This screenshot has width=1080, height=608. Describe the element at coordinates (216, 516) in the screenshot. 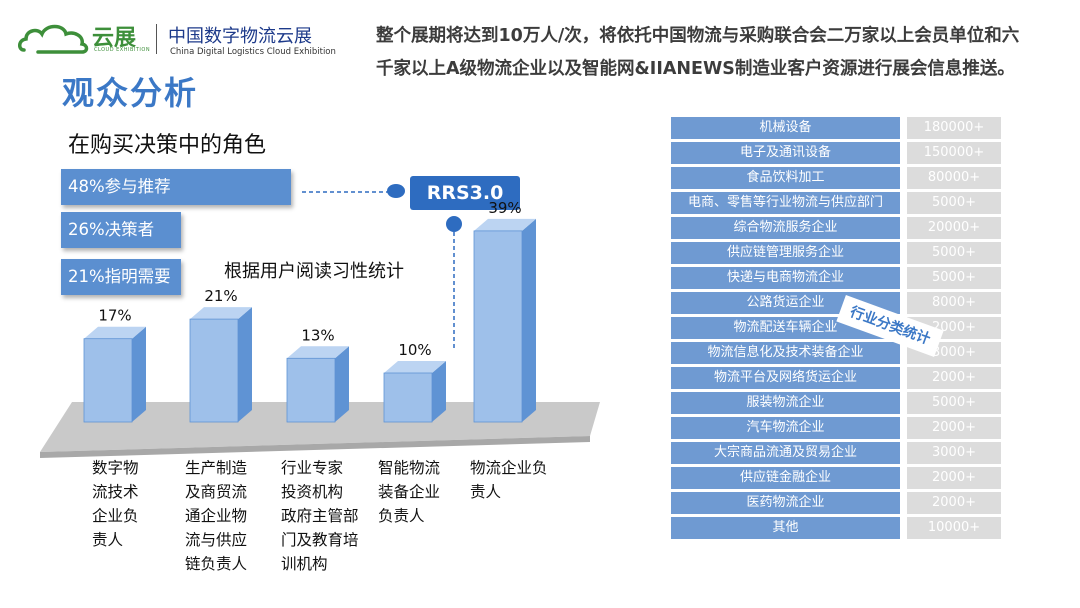

I see `category-label-line: 通企业物` at that location.